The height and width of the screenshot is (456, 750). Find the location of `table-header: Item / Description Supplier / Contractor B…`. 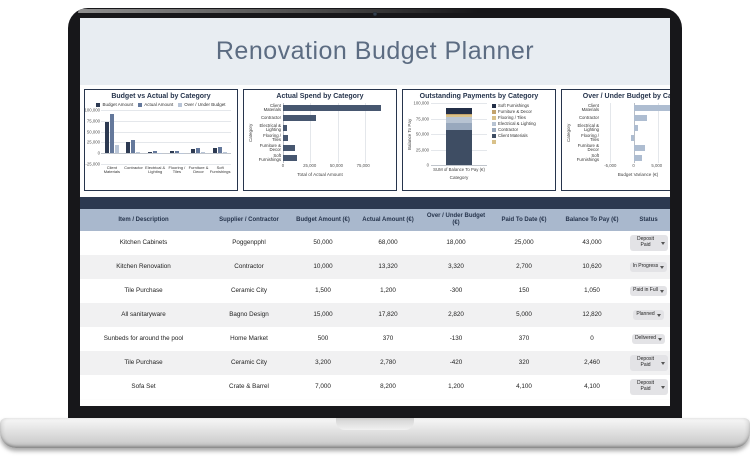

table-header: Item / Description Supplier / Contractor B… is located at coordinates (375, 220).